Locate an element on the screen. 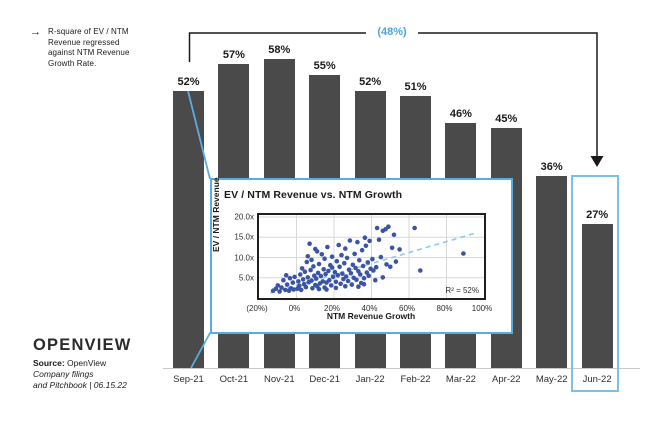  inset-x-tick-label: 100% is located at coordinates (482, 308).